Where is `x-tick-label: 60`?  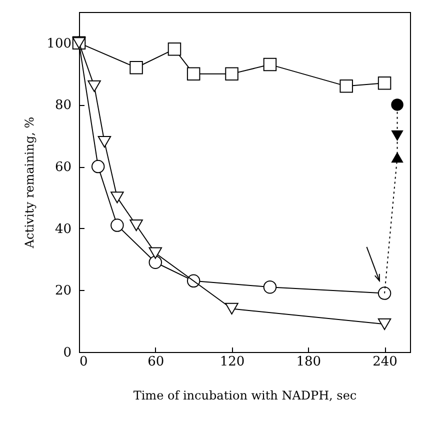 x-tick-label: 60 is located at coordinates (156, 362).